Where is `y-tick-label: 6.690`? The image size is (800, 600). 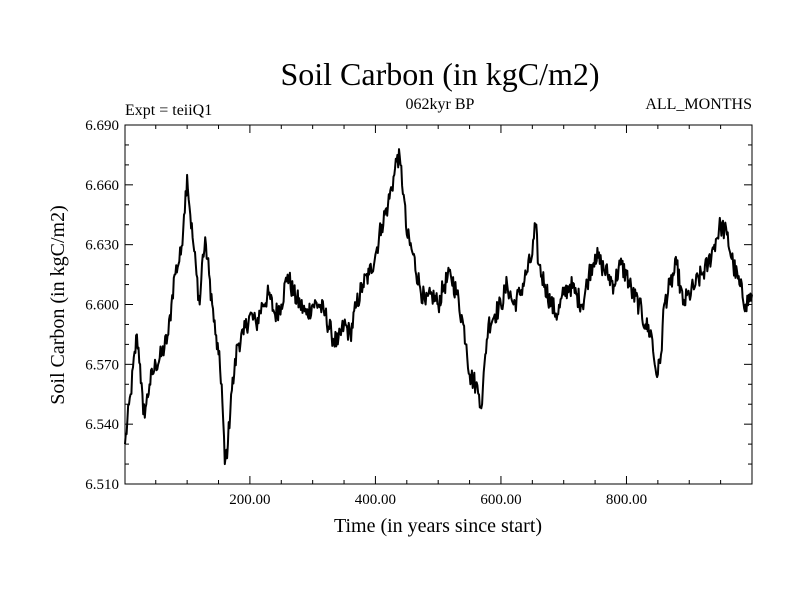 y-tick-label: 6.690 is located at coordinates (102, 126).